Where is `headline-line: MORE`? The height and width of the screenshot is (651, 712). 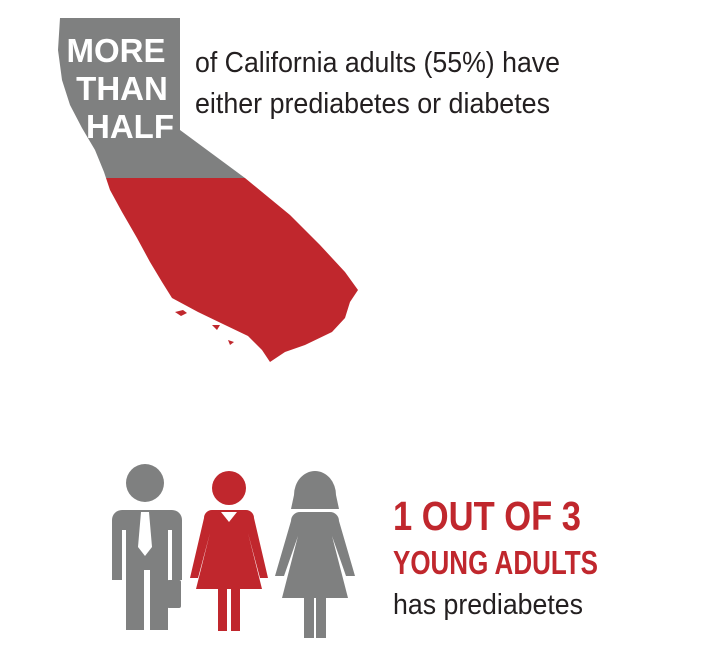
headline-line: MORE is located at coordinates (116, 50).